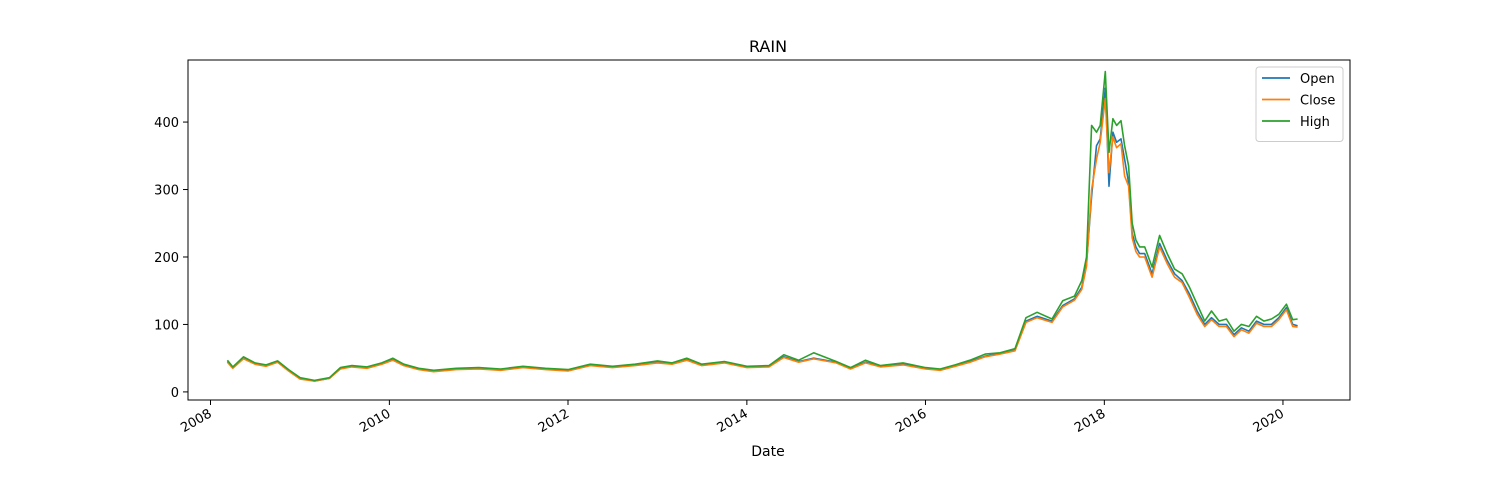 This screenshot has height=500, width=1500. Describe the element at coordinates (166, 123) in the screenshot. I see `y-tick-label: 400` at that location.